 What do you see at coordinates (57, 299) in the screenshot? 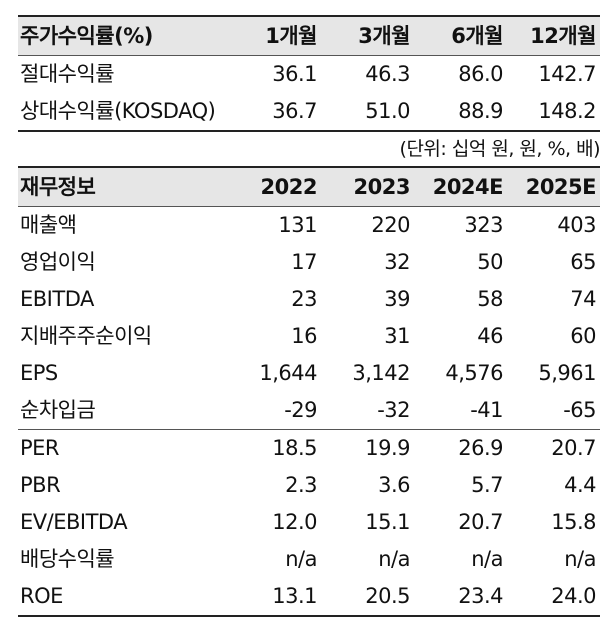
I see `row-label: EBITDA` at bounding box center [57, 299].